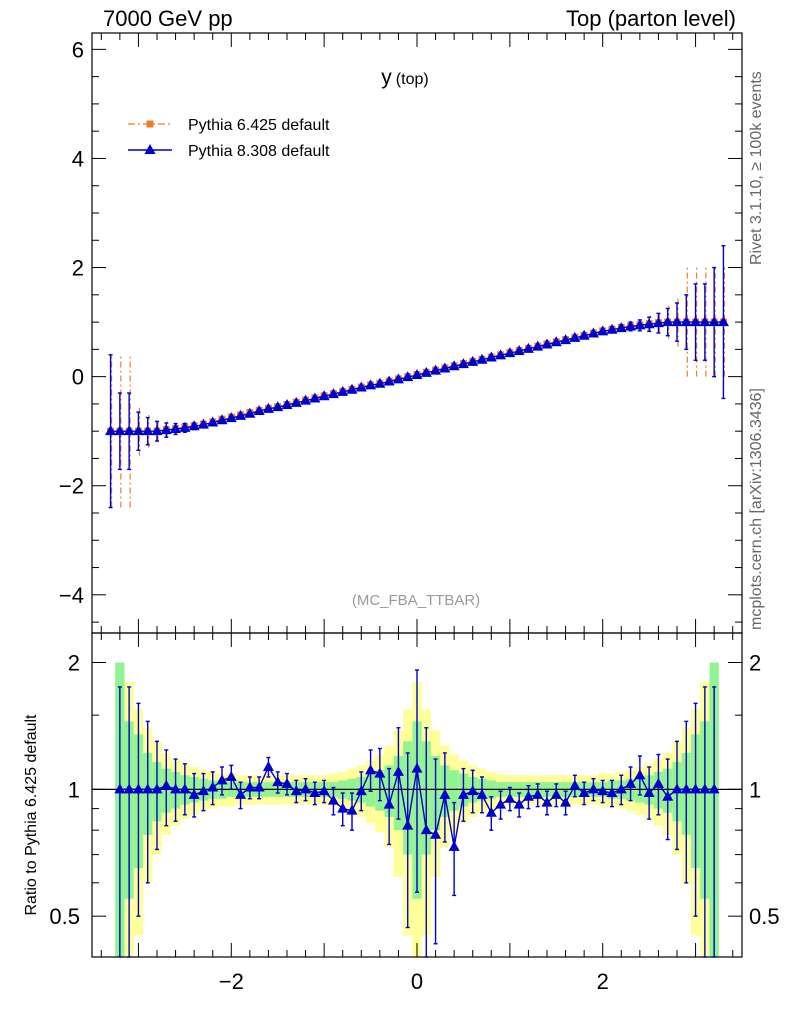 The image size is (786, 1024). I want to click on legend-label-pythia8: Pythia 8.308 default, so click(259, 151).